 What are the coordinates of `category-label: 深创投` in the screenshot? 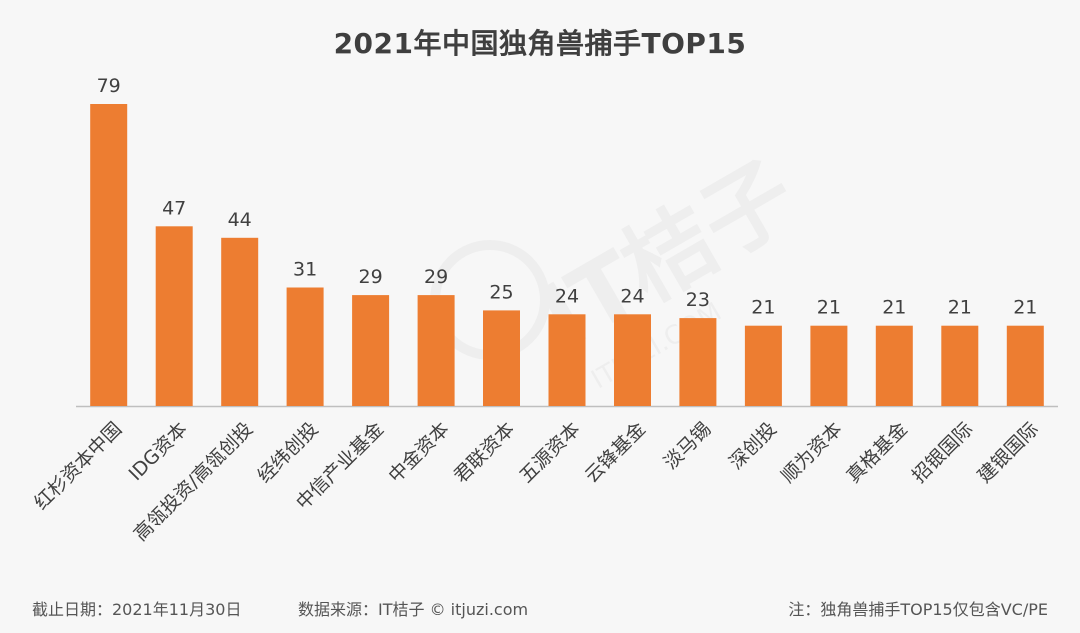 It's located at (753, 446).